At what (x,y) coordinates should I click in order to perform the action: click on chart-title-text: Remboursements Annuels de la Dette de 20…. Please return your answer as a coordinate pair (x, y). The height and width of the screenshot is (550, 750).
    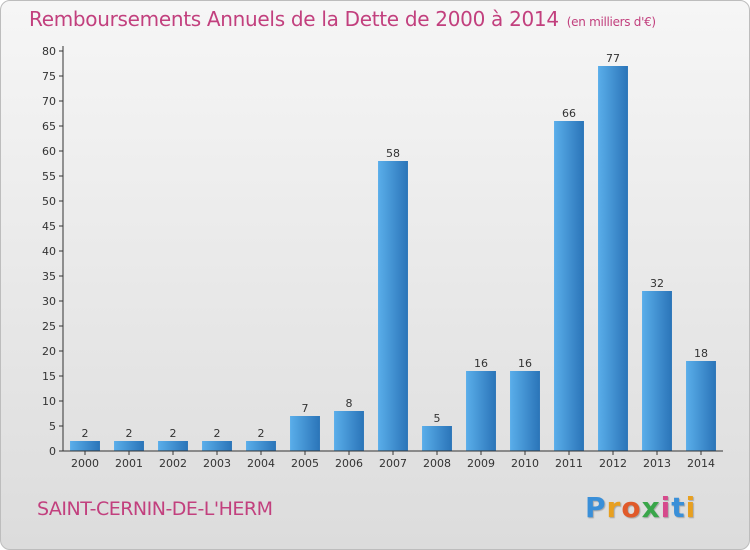
    Looking at the image, I should click on (294, 19).